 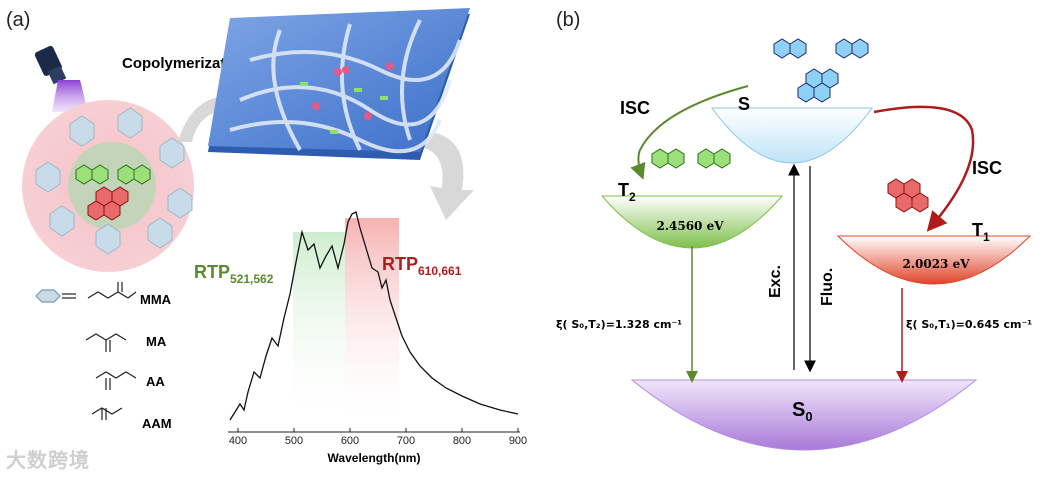 What do you see at coordinates (627, 192) in the screenshot?
I see `t2-state-label: T2` at bounding box center [627, 192].